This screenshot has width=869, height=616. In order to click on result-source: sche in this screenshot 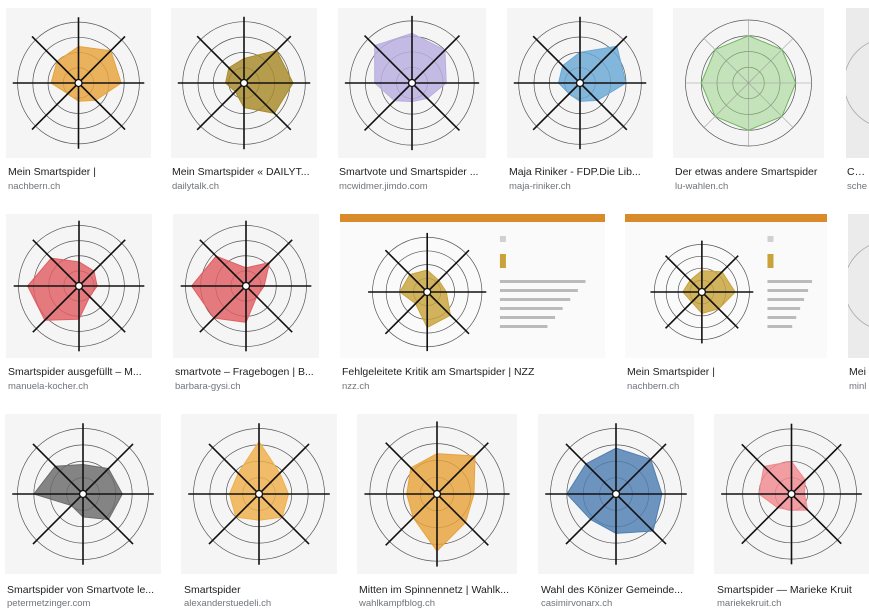, I will do `click(857, 186)`.